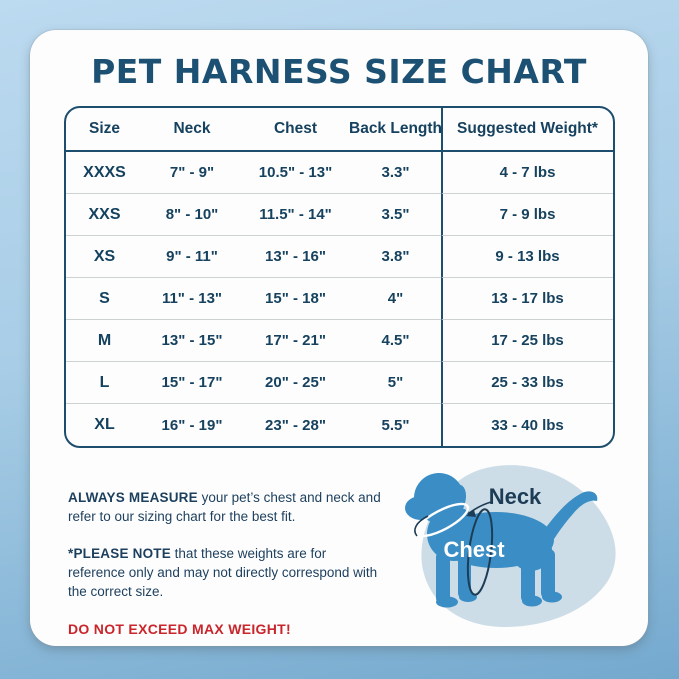 This screenshot has width=679, height=679. I want to click on chest-value: 17" - 21", so click(295, 341).